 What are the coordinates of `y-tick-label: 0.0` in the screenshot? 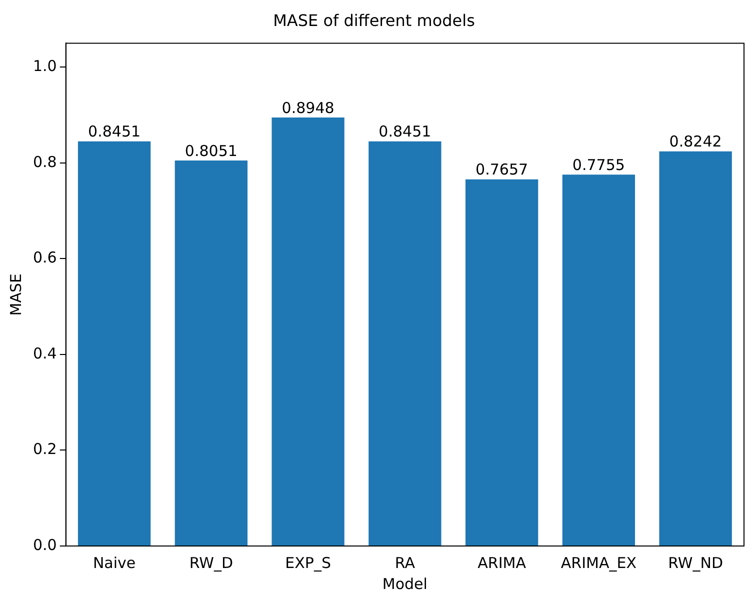 It's located at (44, 545).